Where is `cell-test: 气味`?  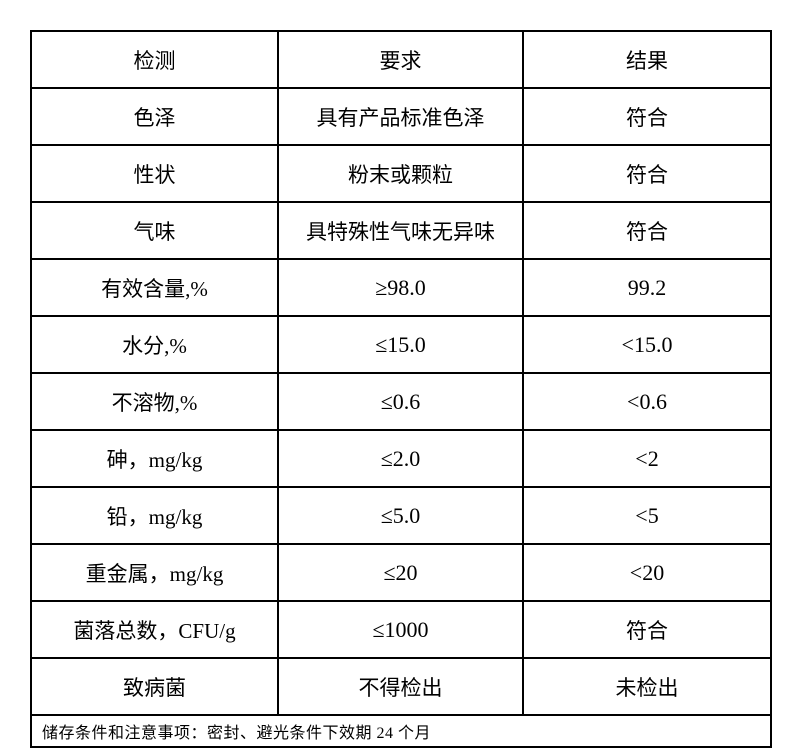
cell-test: 气味 is located at coordinates (154, 230).